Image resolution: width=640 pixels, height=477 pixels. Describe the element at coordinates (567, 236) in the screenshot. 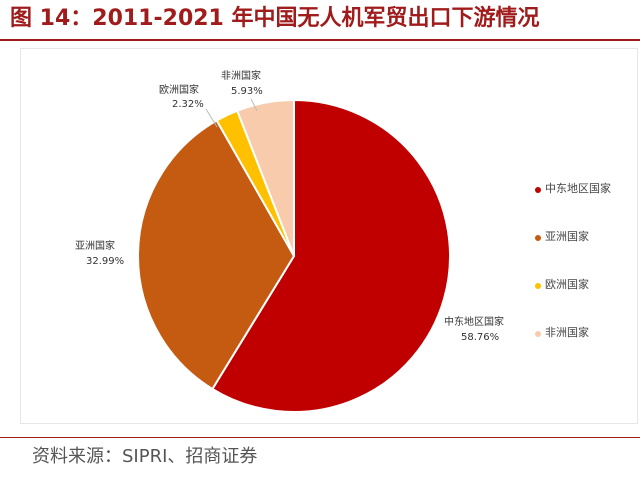

I see `legend-label: 亚洲国家` at that location.